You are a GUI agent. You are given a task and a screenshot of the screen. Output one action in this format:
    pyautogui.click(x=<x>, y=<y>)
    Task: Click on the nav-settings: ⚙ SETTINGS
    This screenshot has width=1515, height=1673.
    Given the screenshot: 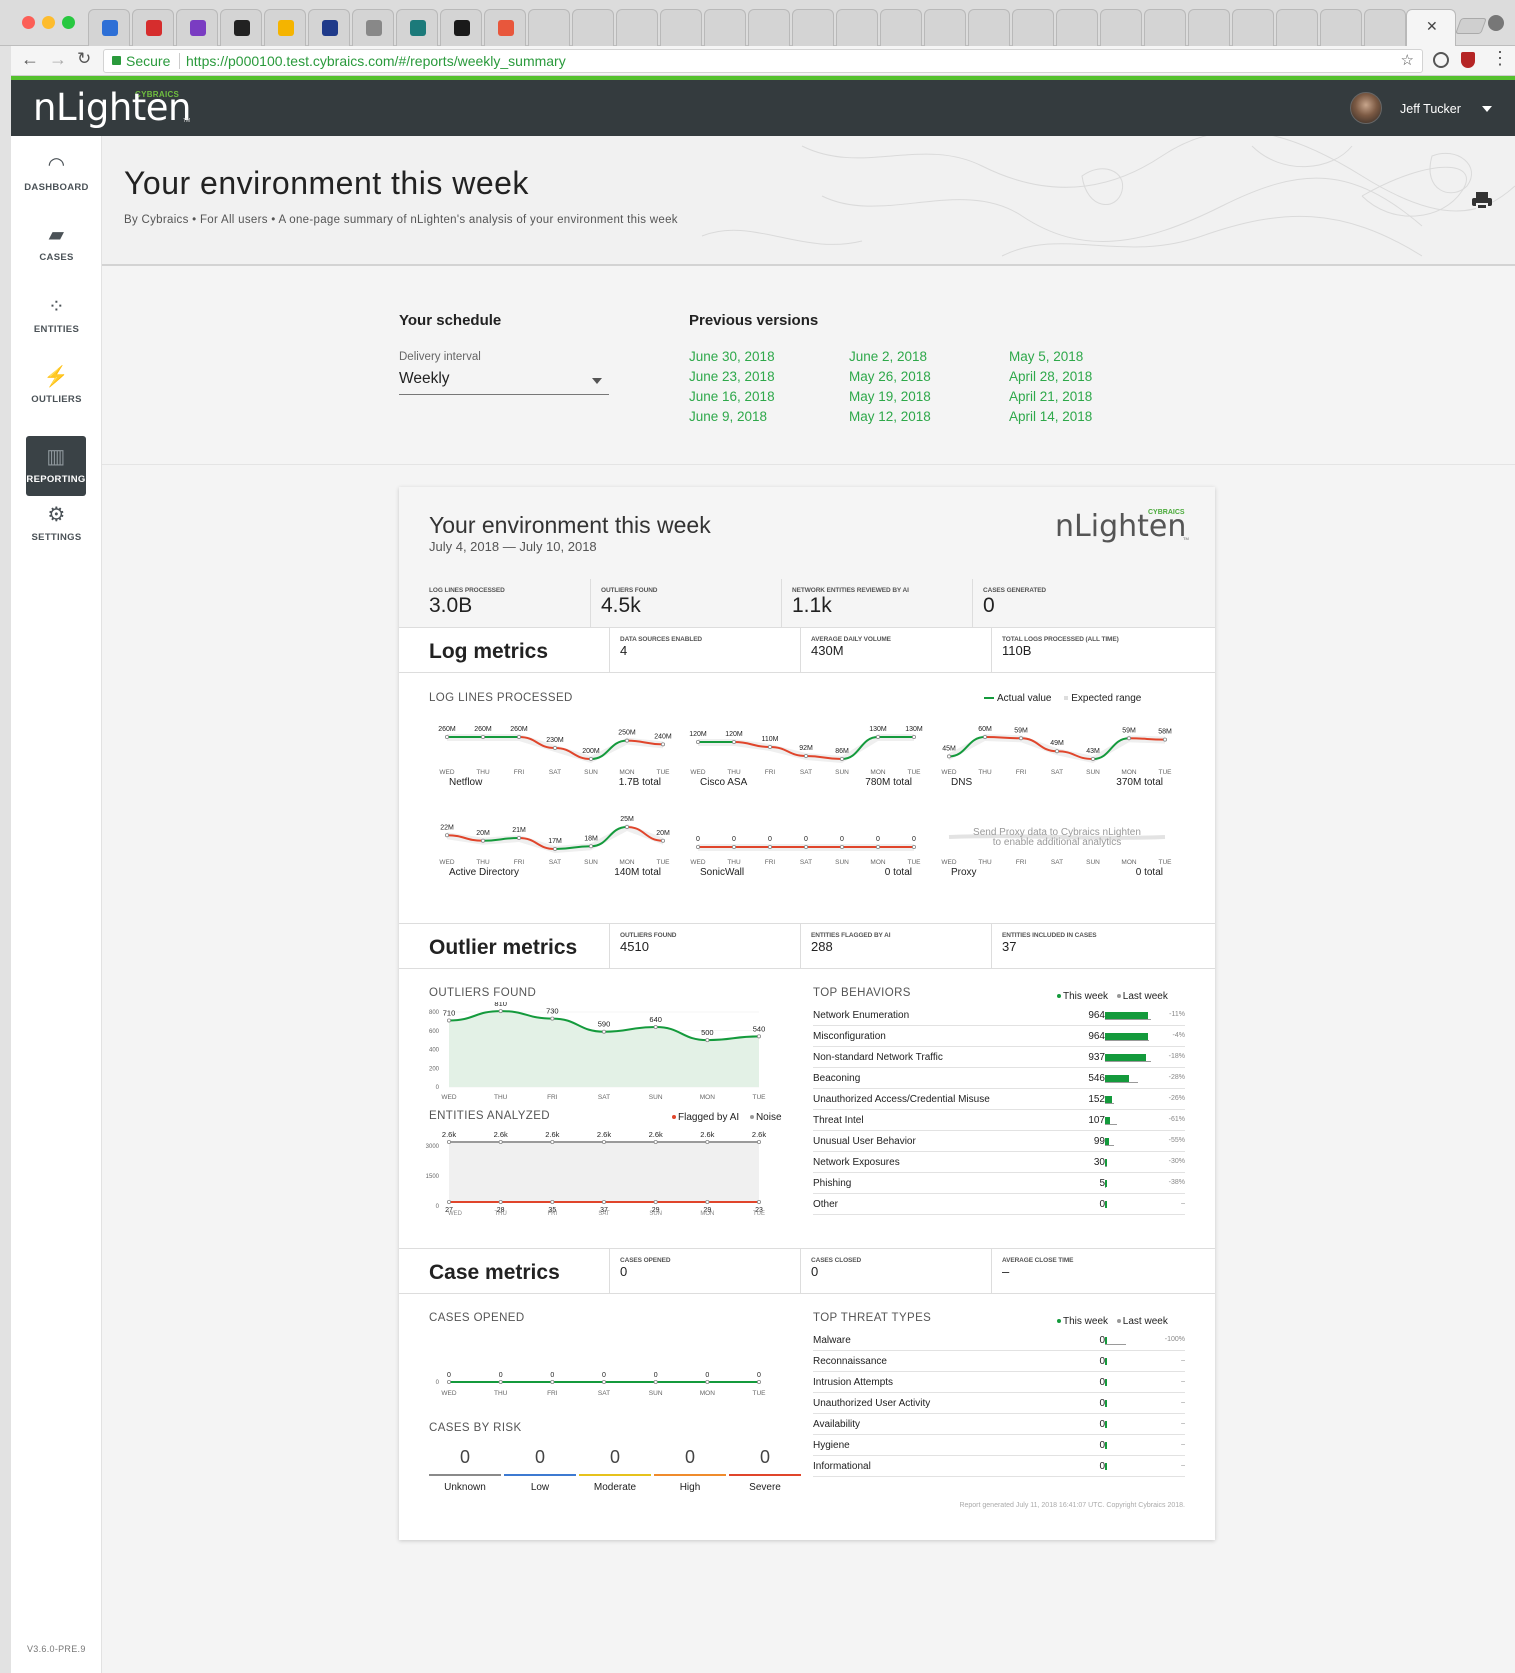 What is the action you would take?
    pyautogui.click(x=56, y=523)
    